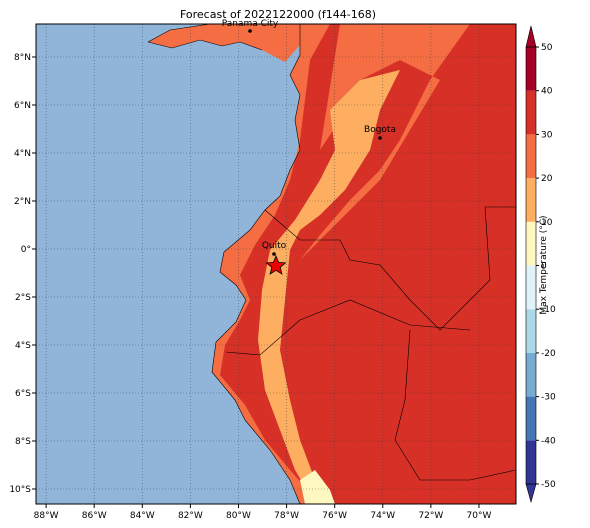 This screenshot has width=590, height=528. Describe the element at coordinates (250, 24) in the screenshot. I see `city-label: Panama City` at that location.